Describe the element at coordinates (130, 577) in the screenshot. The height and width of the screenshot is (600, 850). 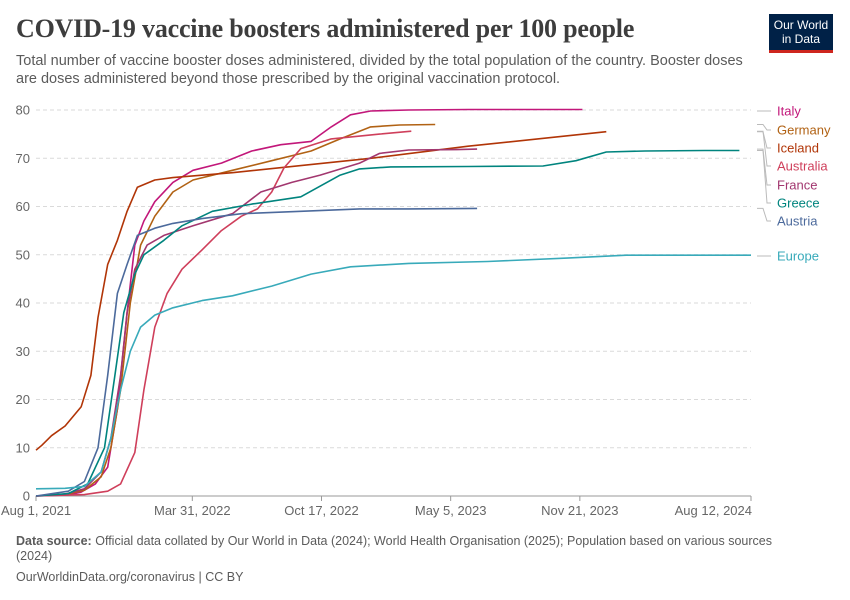
I see `footer-link: OurWorldinData.org/coronavirus | CC BY` at that location.